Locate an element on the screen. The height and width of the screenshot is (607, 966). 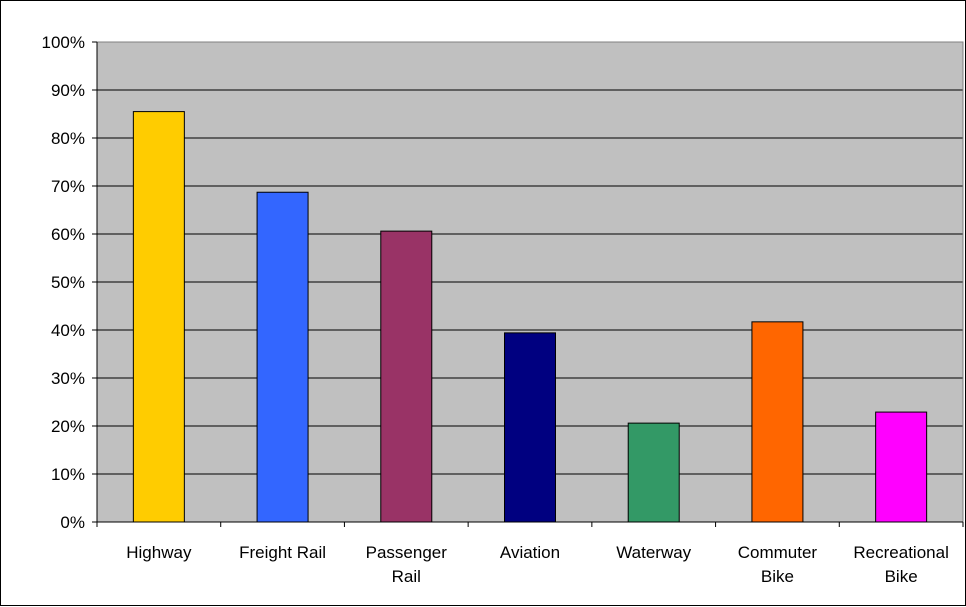
x-tick-label: Passenger Rail is located at coordinates (407, 564).